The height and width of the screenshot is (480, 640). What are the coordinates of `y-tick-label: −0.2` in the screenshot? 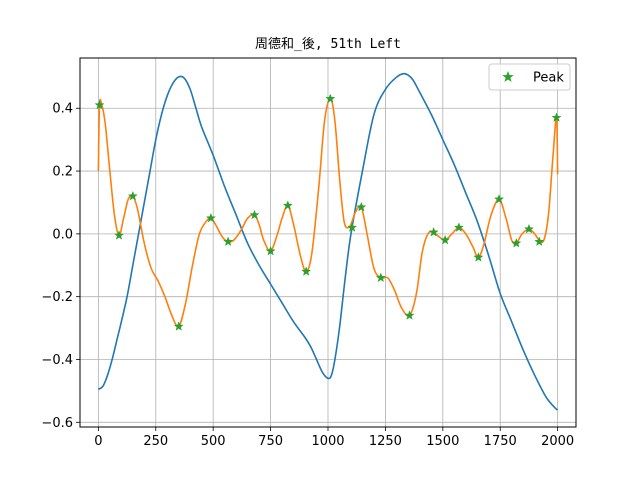 It's located at (57, 297).